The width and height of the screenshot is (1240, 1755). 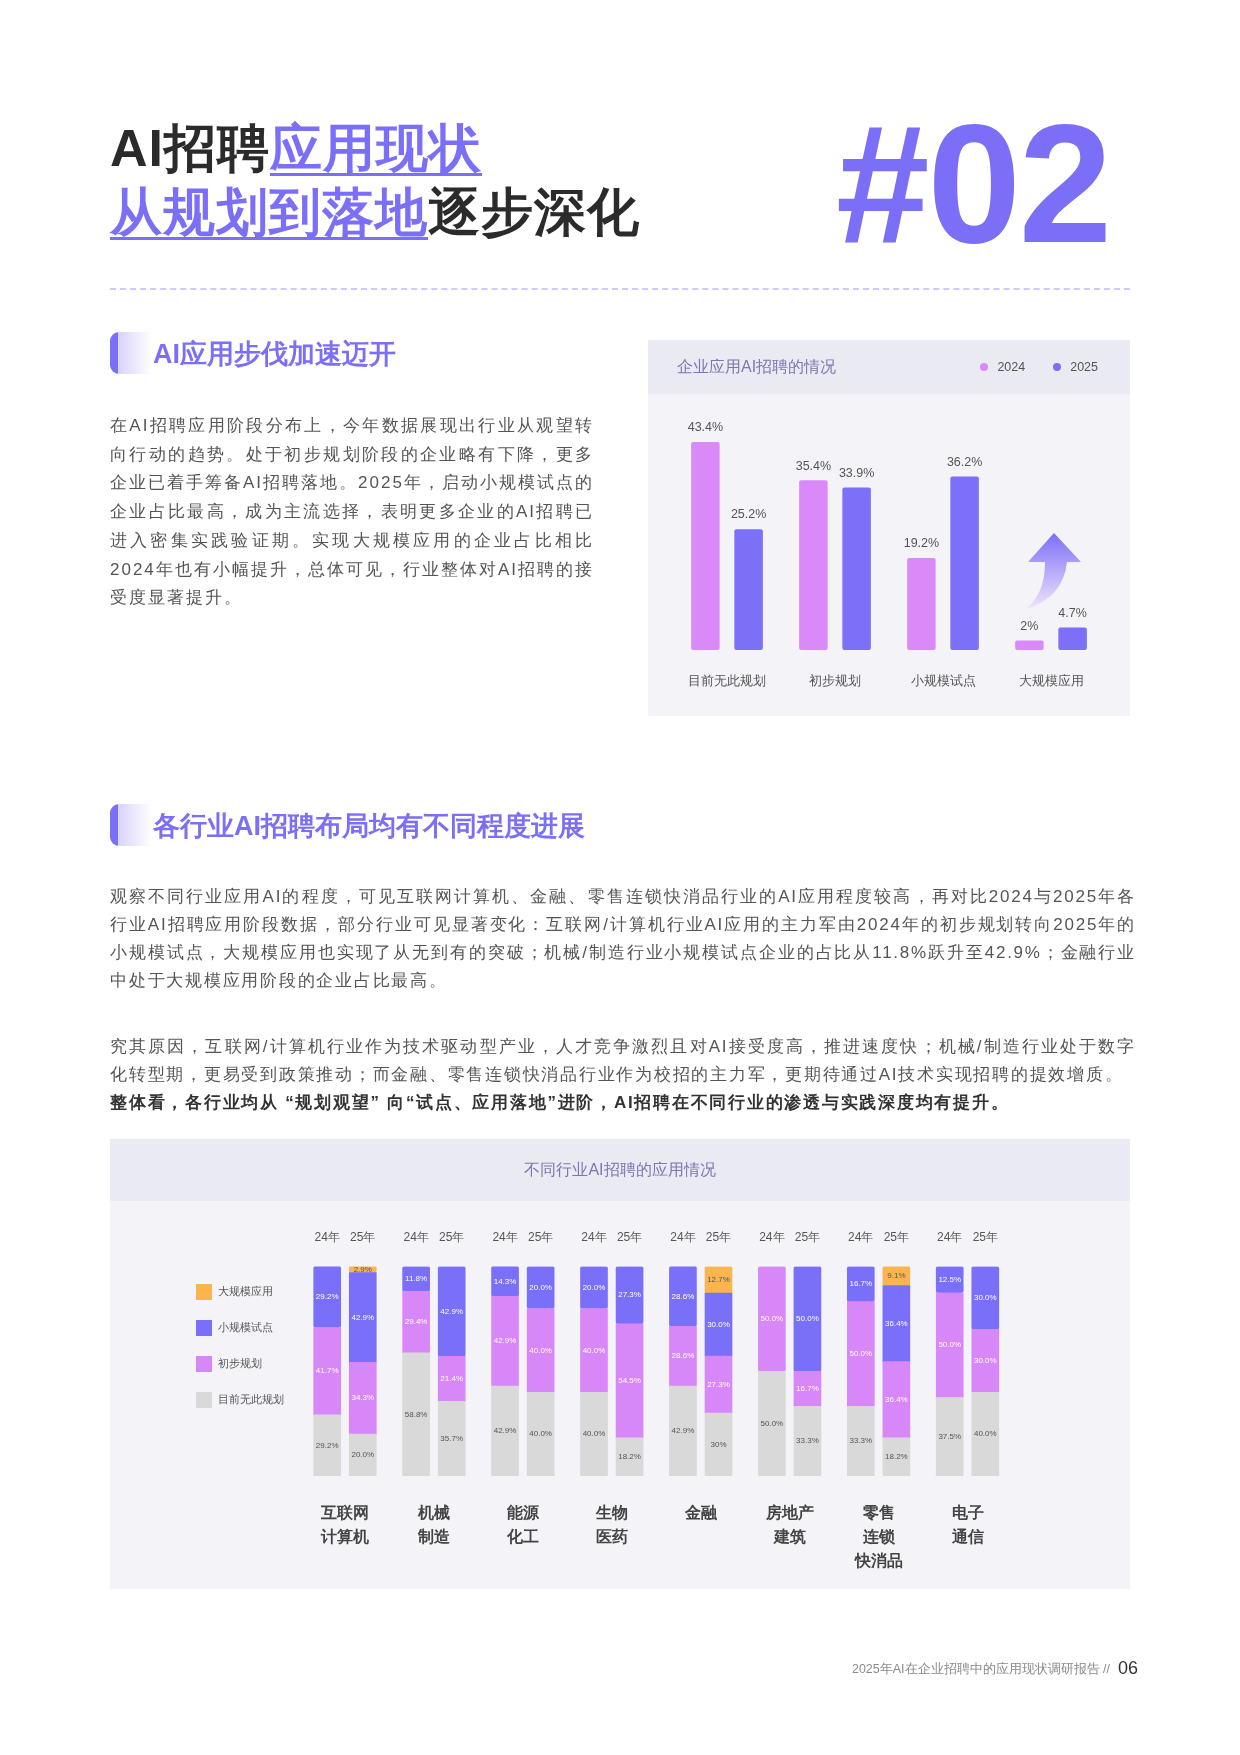 What do you see at coordinates (967, 1525) in the screenshot?
I see `text: 电子通信` at bounding box center [967, 1525].